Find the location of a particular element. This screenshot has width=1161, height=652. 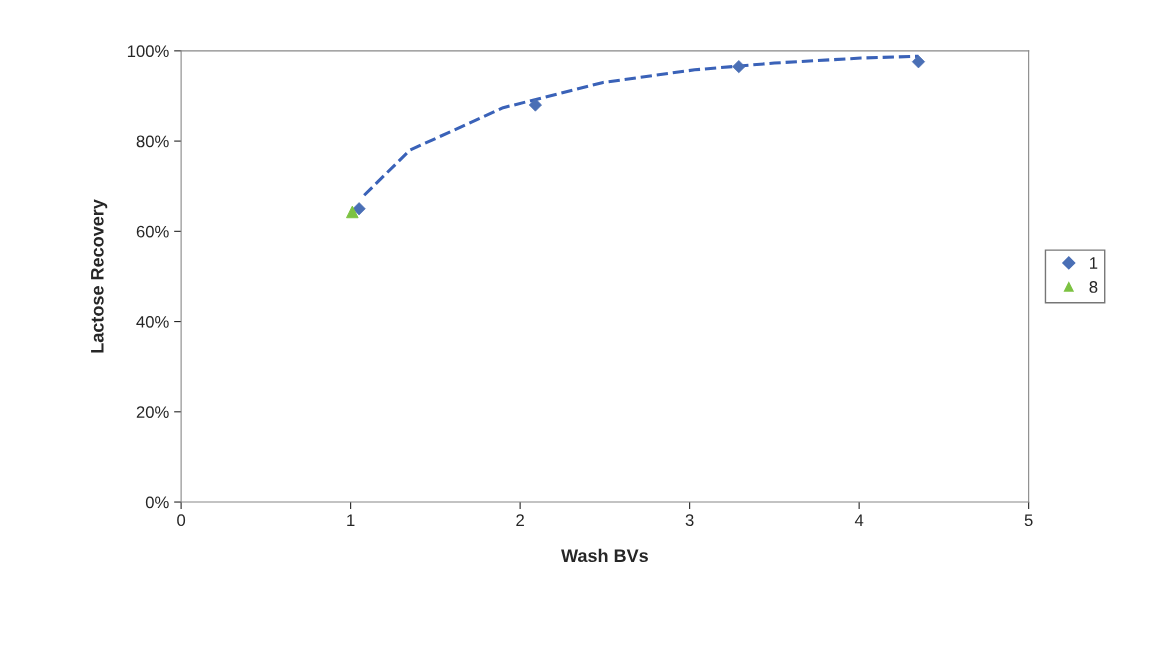

y-axis-title: Lactose Recovery is located at coordinates (99, 276).